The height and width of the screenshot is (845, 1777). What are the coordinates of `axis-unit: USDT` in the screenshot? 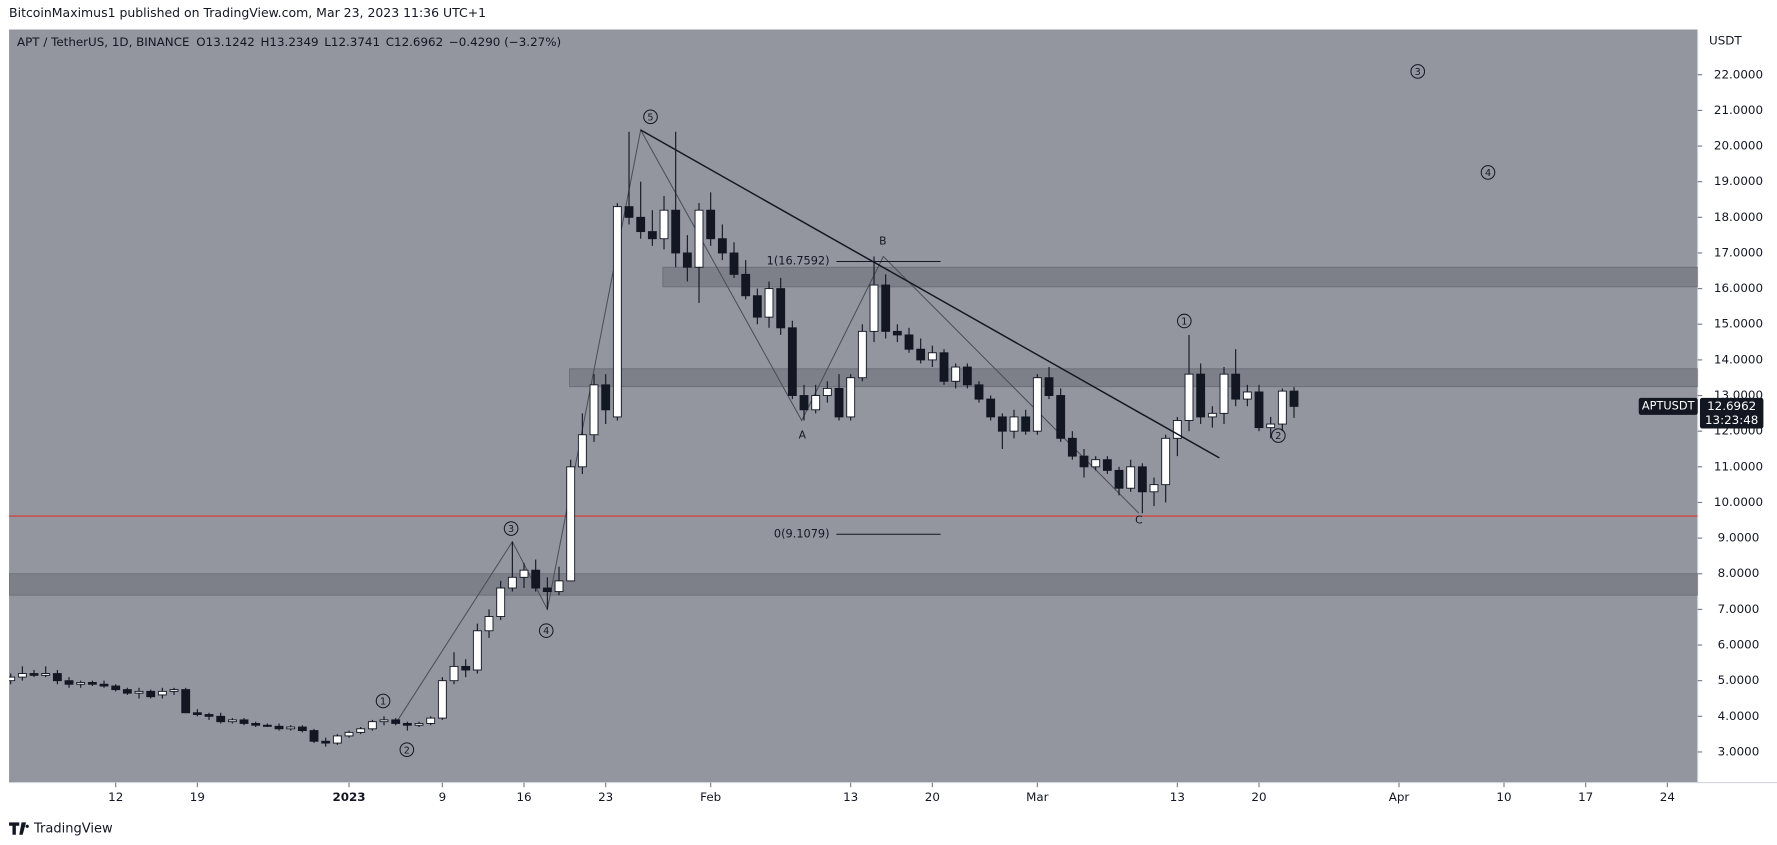 It's located at (1725, 40).